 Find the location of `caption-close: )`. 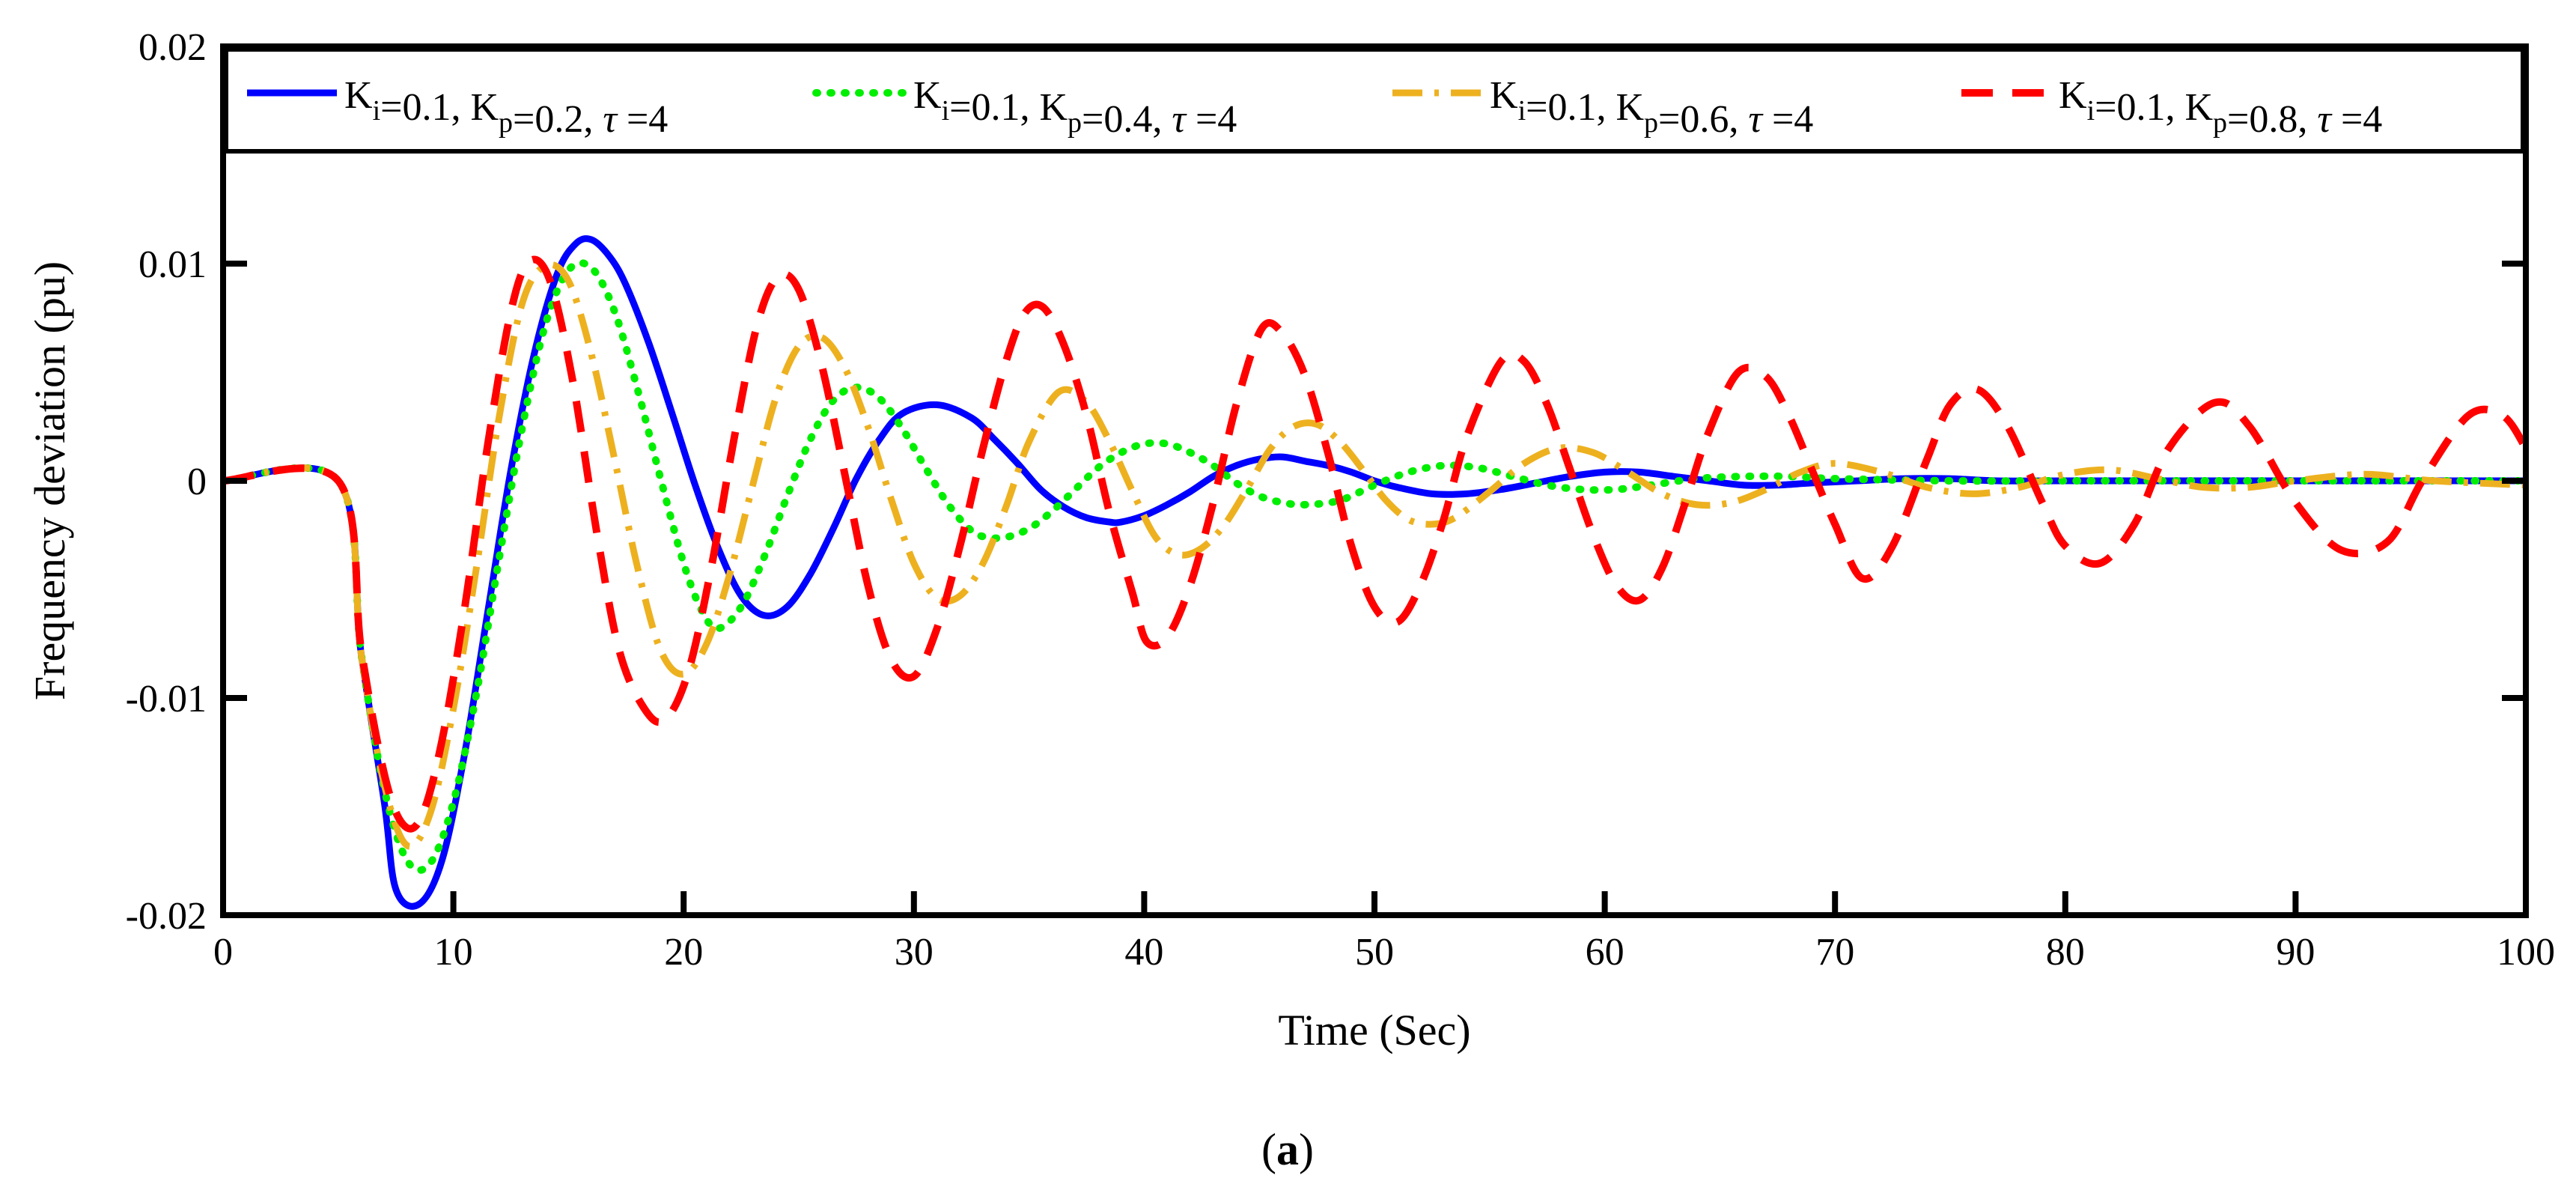

caption-close: ) is located at coordinates (1306, 1149).